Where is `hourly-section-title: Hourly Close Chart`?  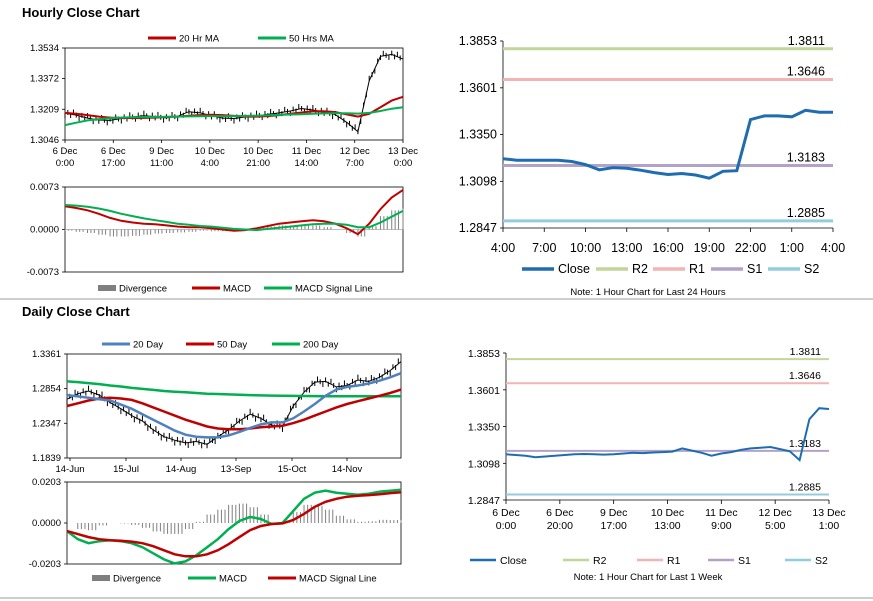 hourly-section-title: Hourly Close Chart is located at coordinates (81, 12).